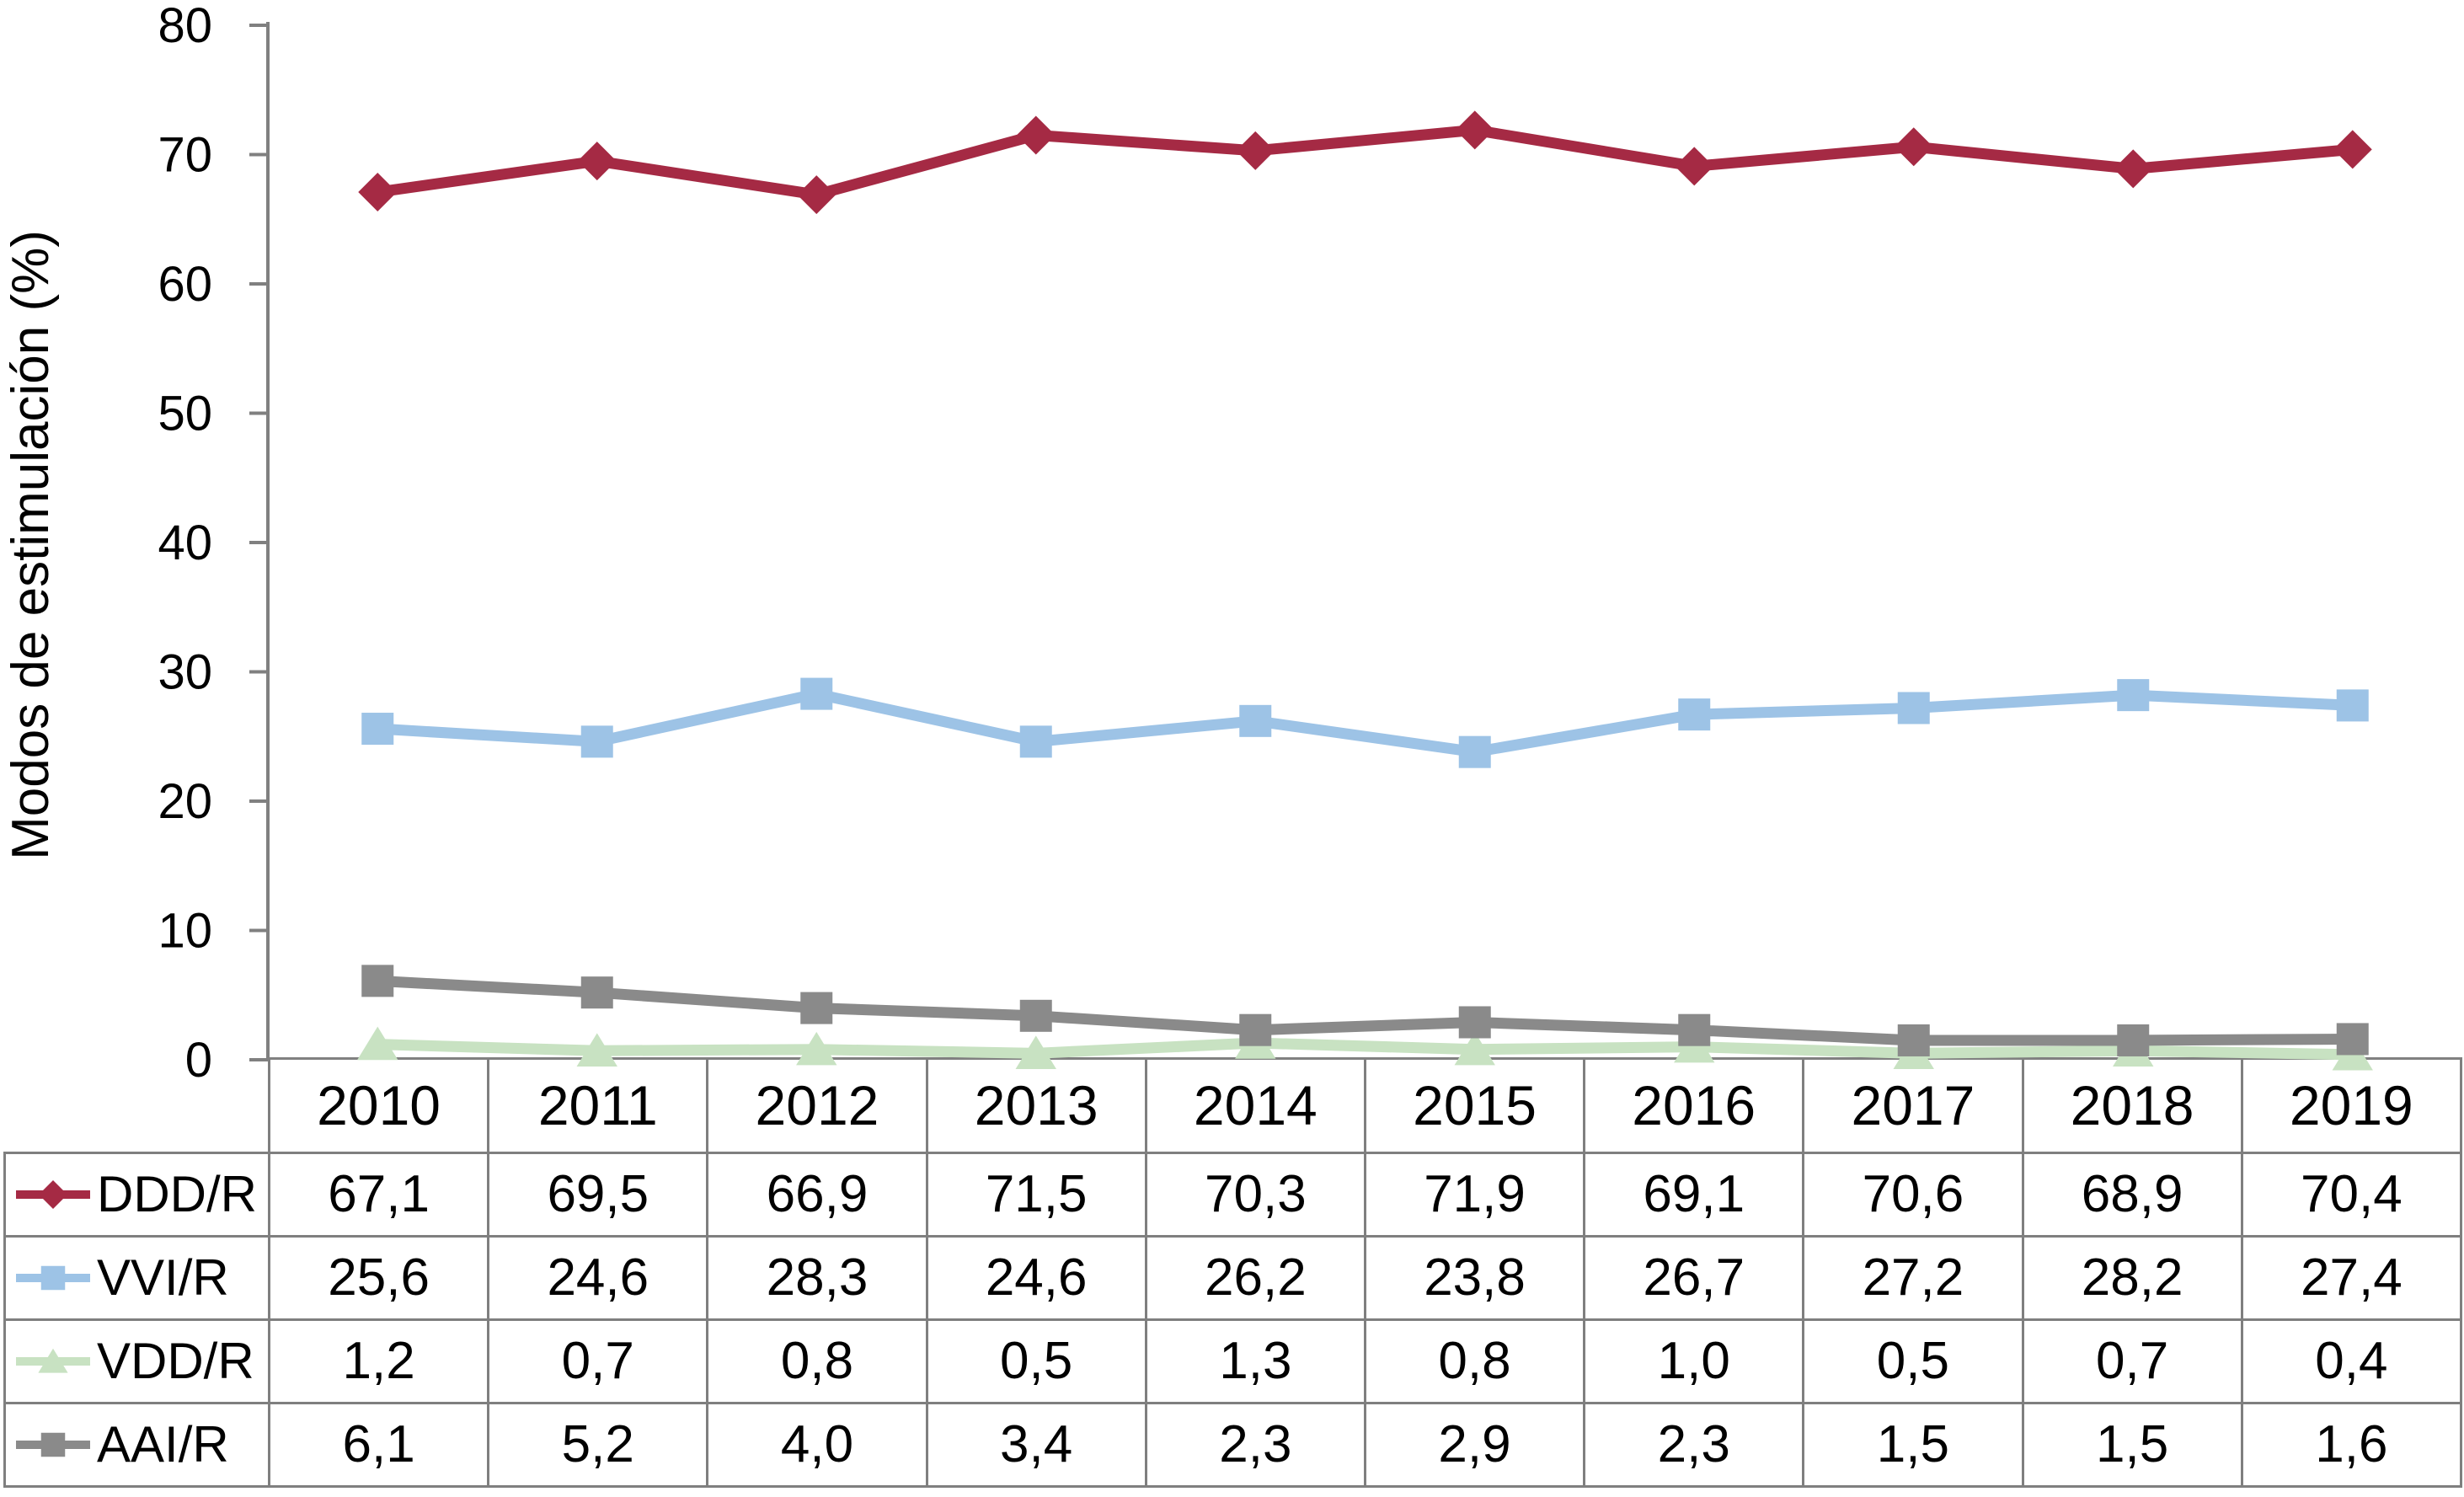 Image resolution: width=2464 pixels, height=1497 pixels. What do you see at coordinates (1035, 1015) in the screenshot?
I see `data-point-aai-r-2013` at bounding box center [1035, 1015].